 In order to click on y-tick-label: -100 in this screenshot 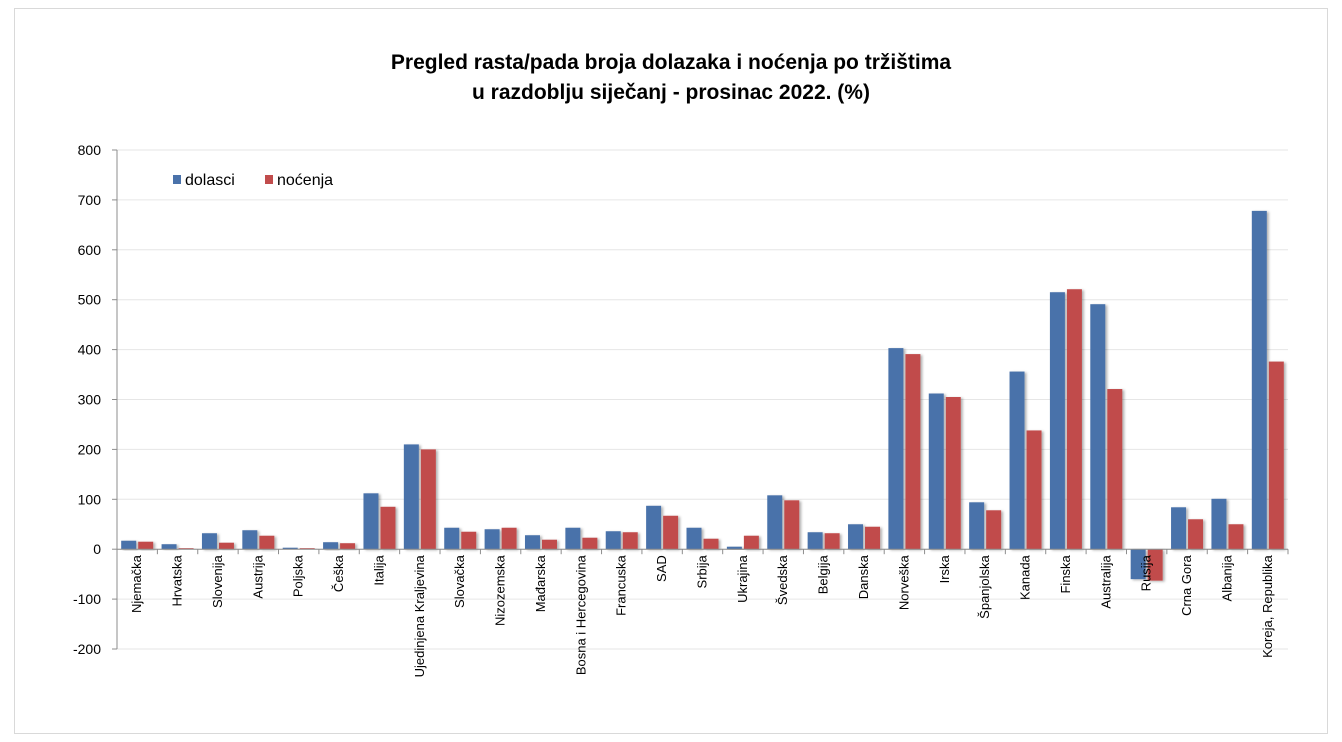, I will do `click(87, 599)`.